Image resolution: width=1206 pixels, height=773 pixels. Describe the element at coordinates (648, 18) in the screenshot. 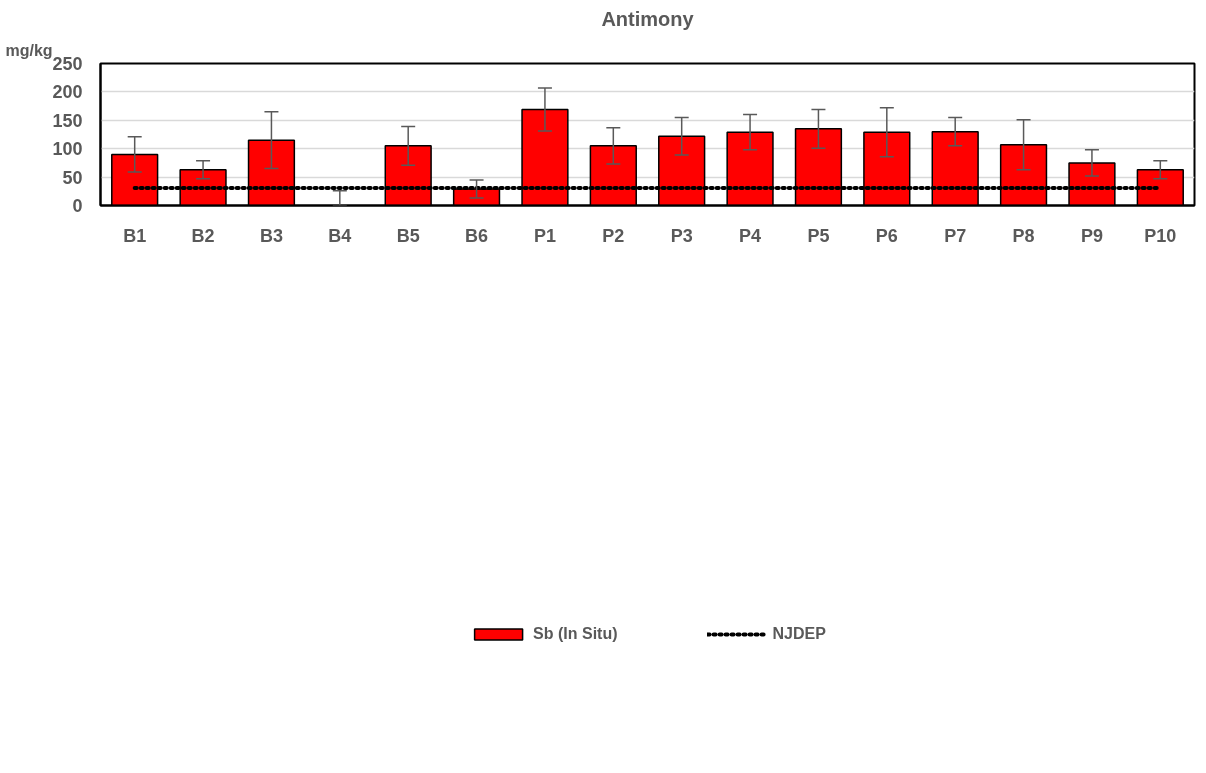

I see `chart-title: Antimony` at that location.